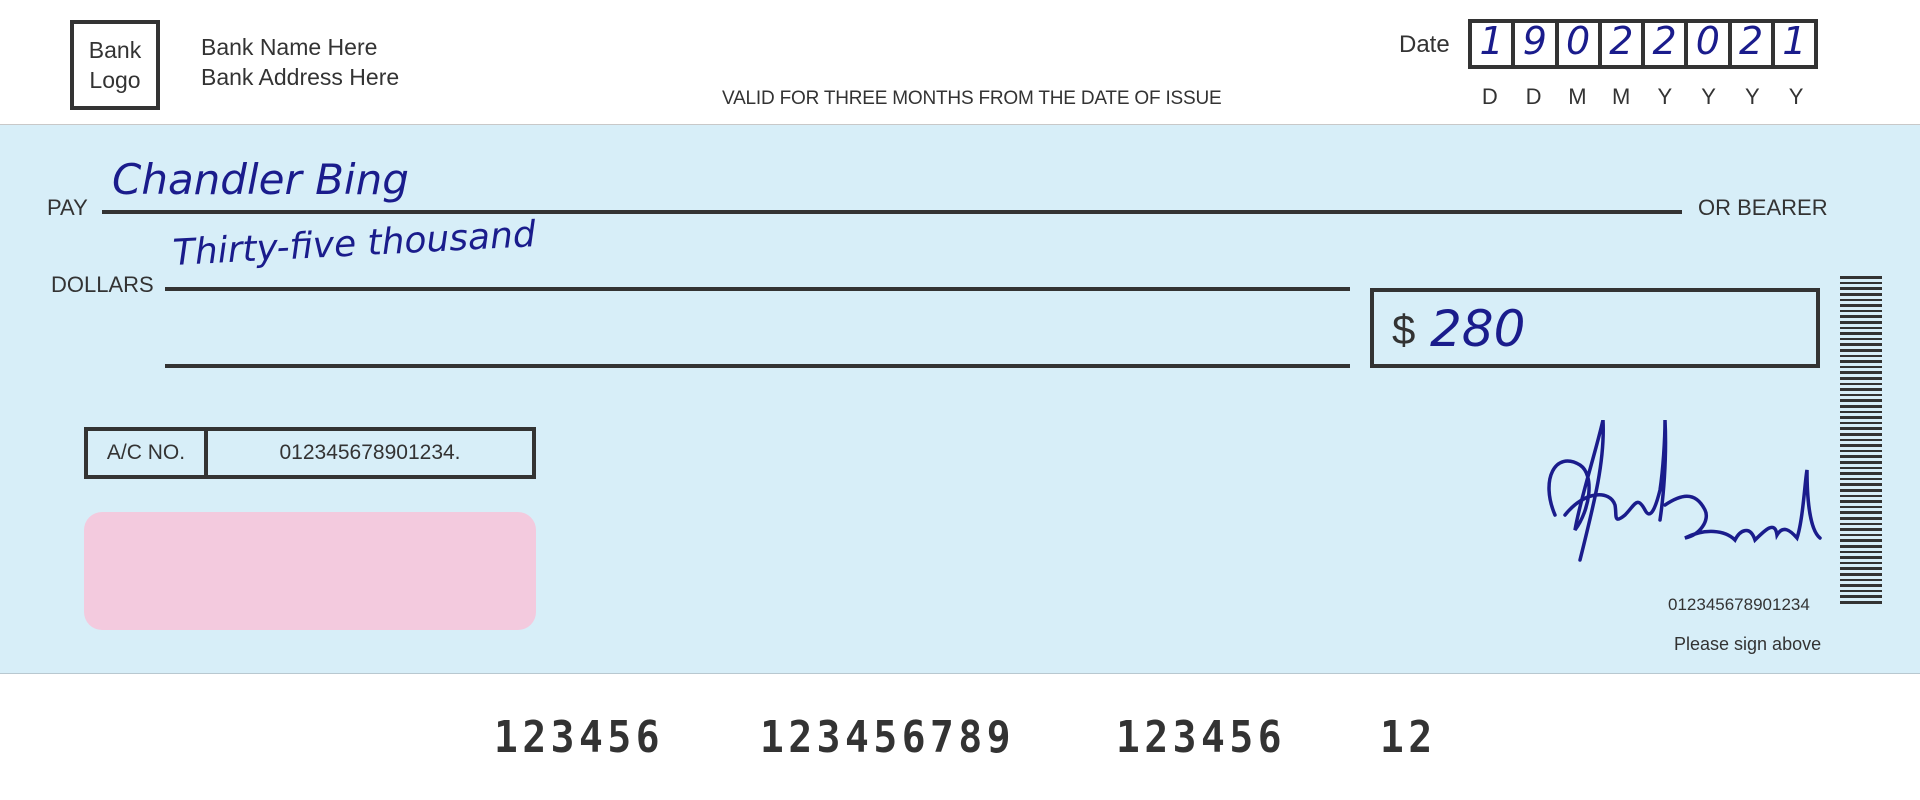 This screenshot has width=1920, height=800. I want to click on date-format-hints: D D M M Y Y Y Y, so click(1643, 97).